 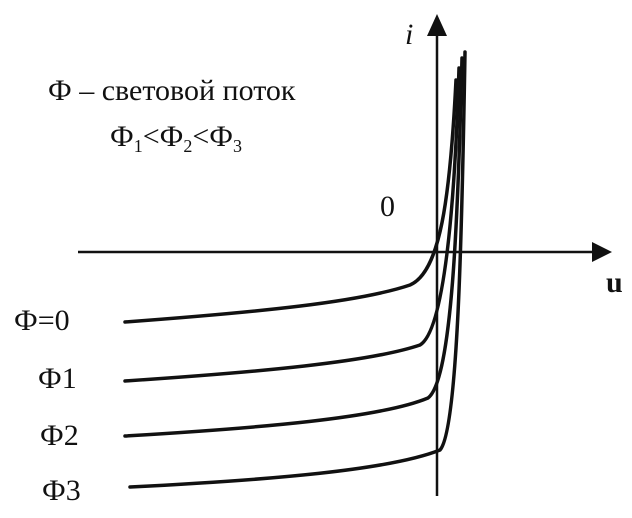 What do you see at coordinates (42, 320) in the screenshot?
I see `curve-label: Ф=0` at bounding box center [42, 320].